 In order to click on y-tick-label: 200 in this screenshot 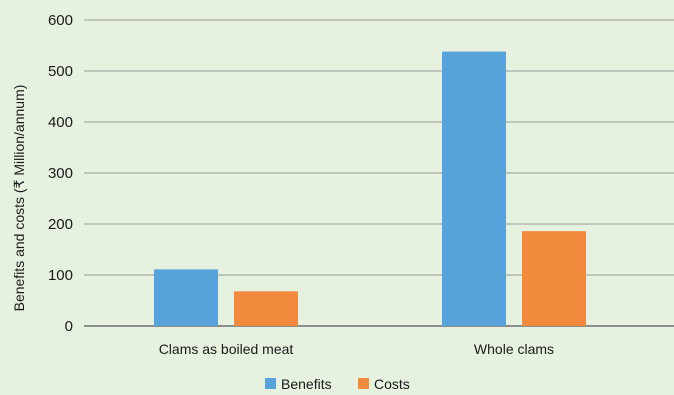, I will do `click(60, 224)`.